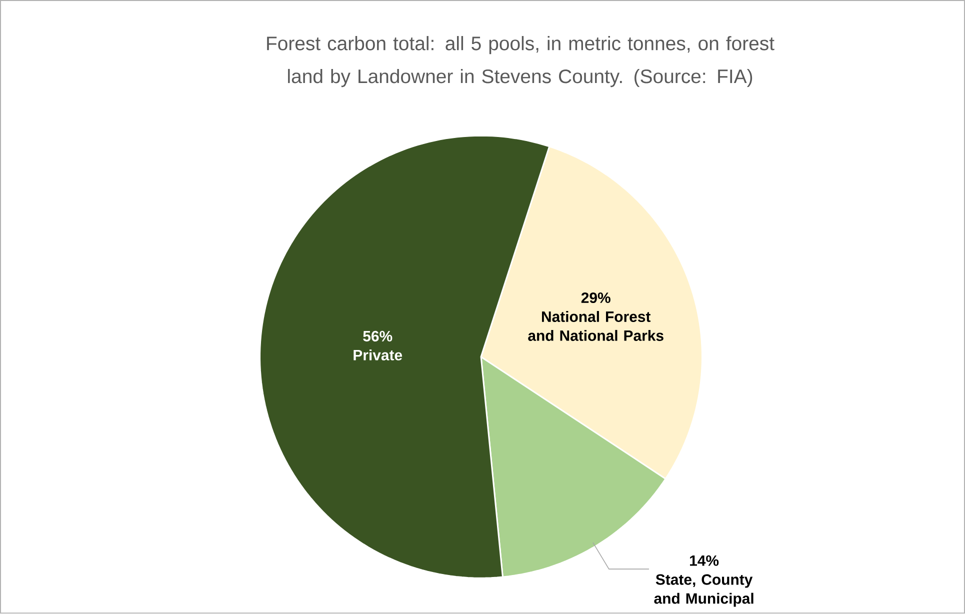 Image resolution: width=965 pixels, height=614 pixels. I want to click on slice-label: State, County and Municipal, so click(704, 590).